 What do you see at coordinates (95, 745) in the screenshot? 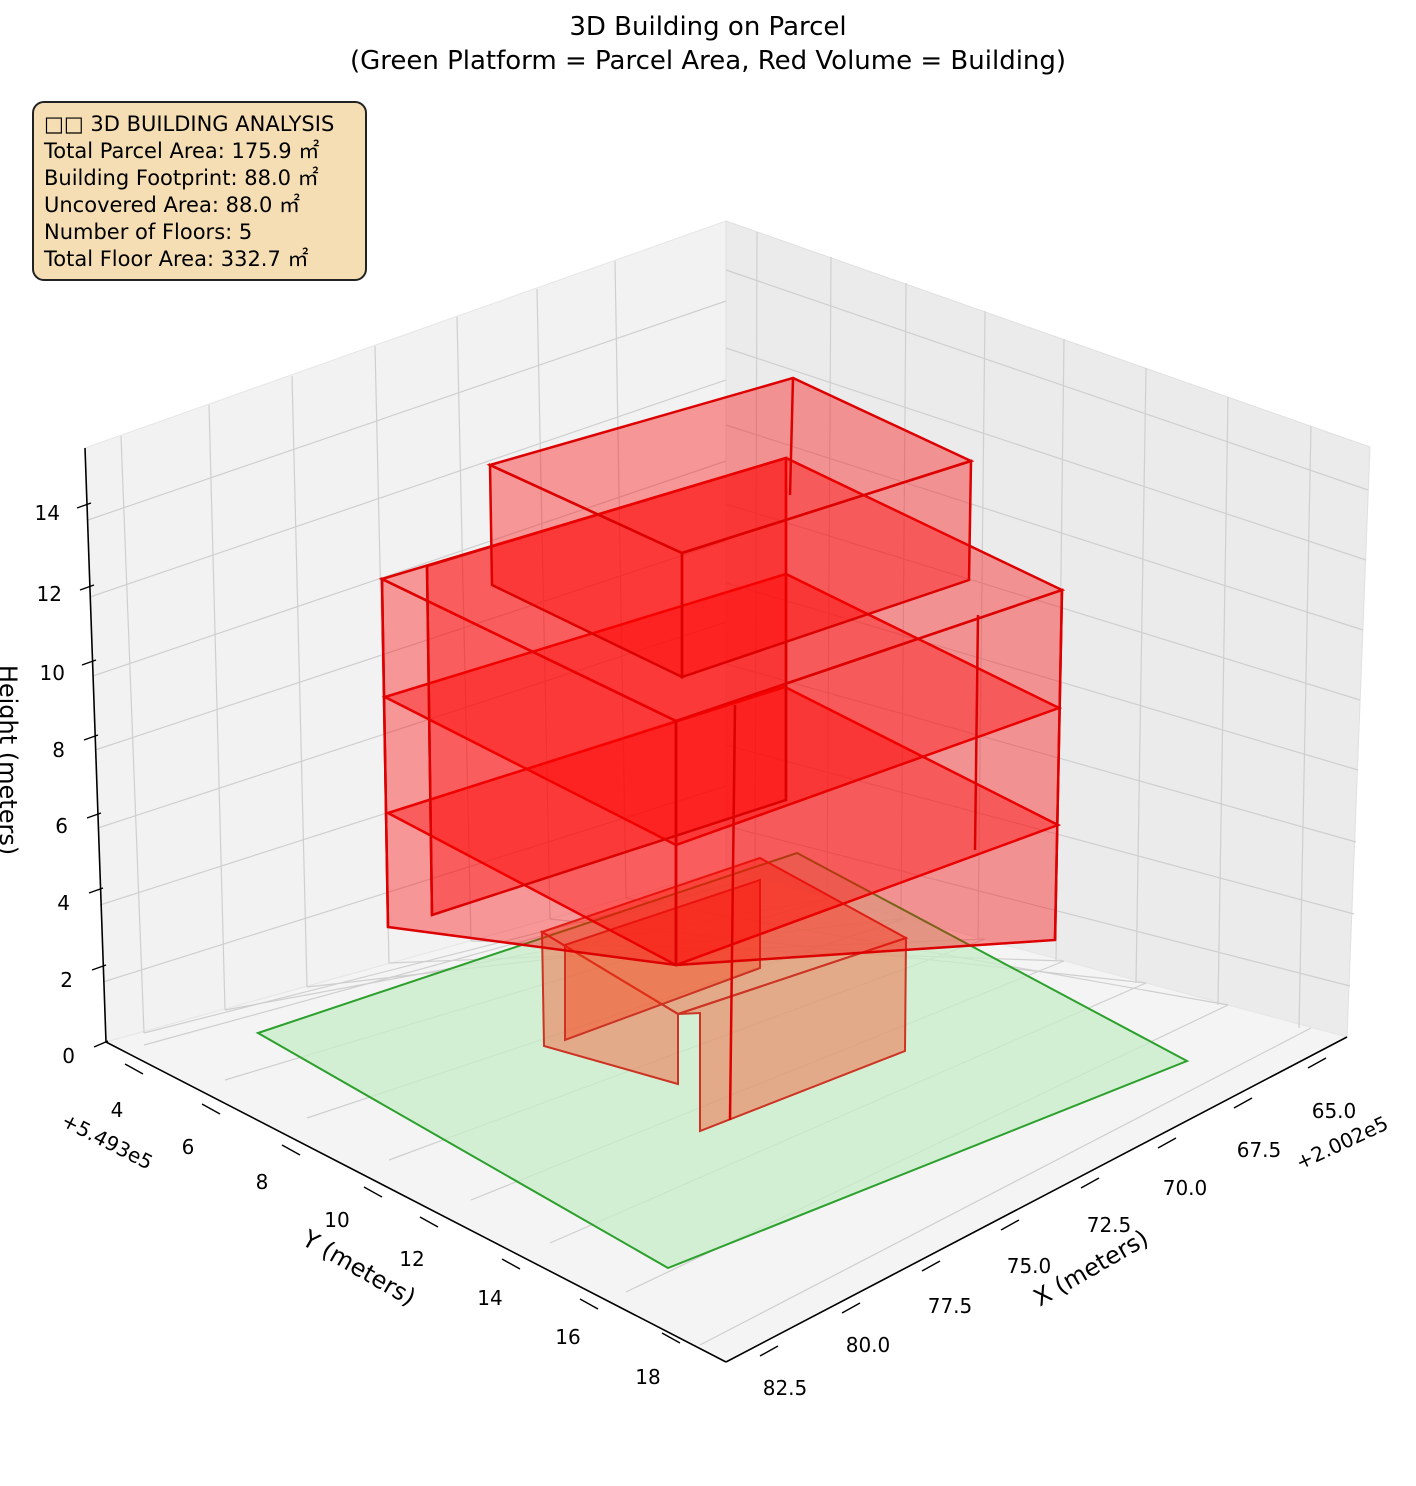
I see `z-axis-line` at bounding box center [95, 745].